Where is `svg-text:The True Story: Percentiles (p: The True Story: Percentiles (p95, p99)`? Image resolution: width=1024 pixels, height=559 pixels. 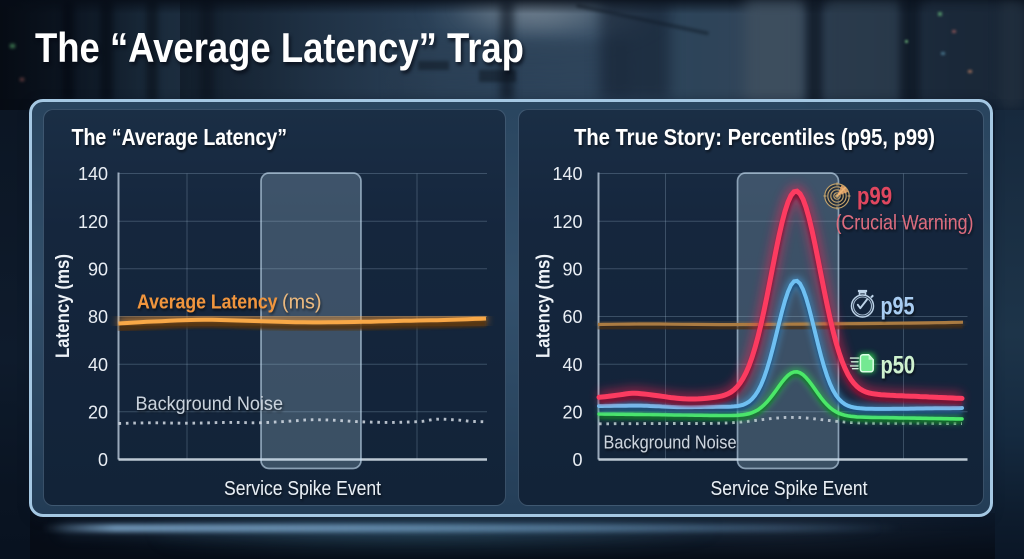
svg-text:The True Story: Percentiles (p: The True Story: Percentiles (p95, p99) is located at coordinates (754, 136).